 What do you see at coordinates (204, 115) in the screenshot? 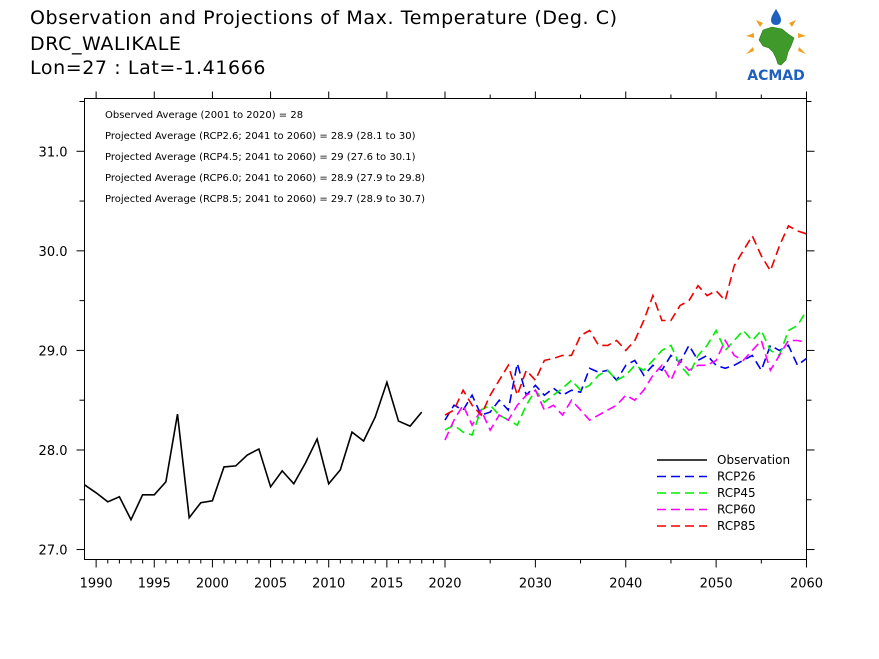
I see `annotation-line: Observed Average (2001 to 2020) = 28` at bounding box center [204, 115].